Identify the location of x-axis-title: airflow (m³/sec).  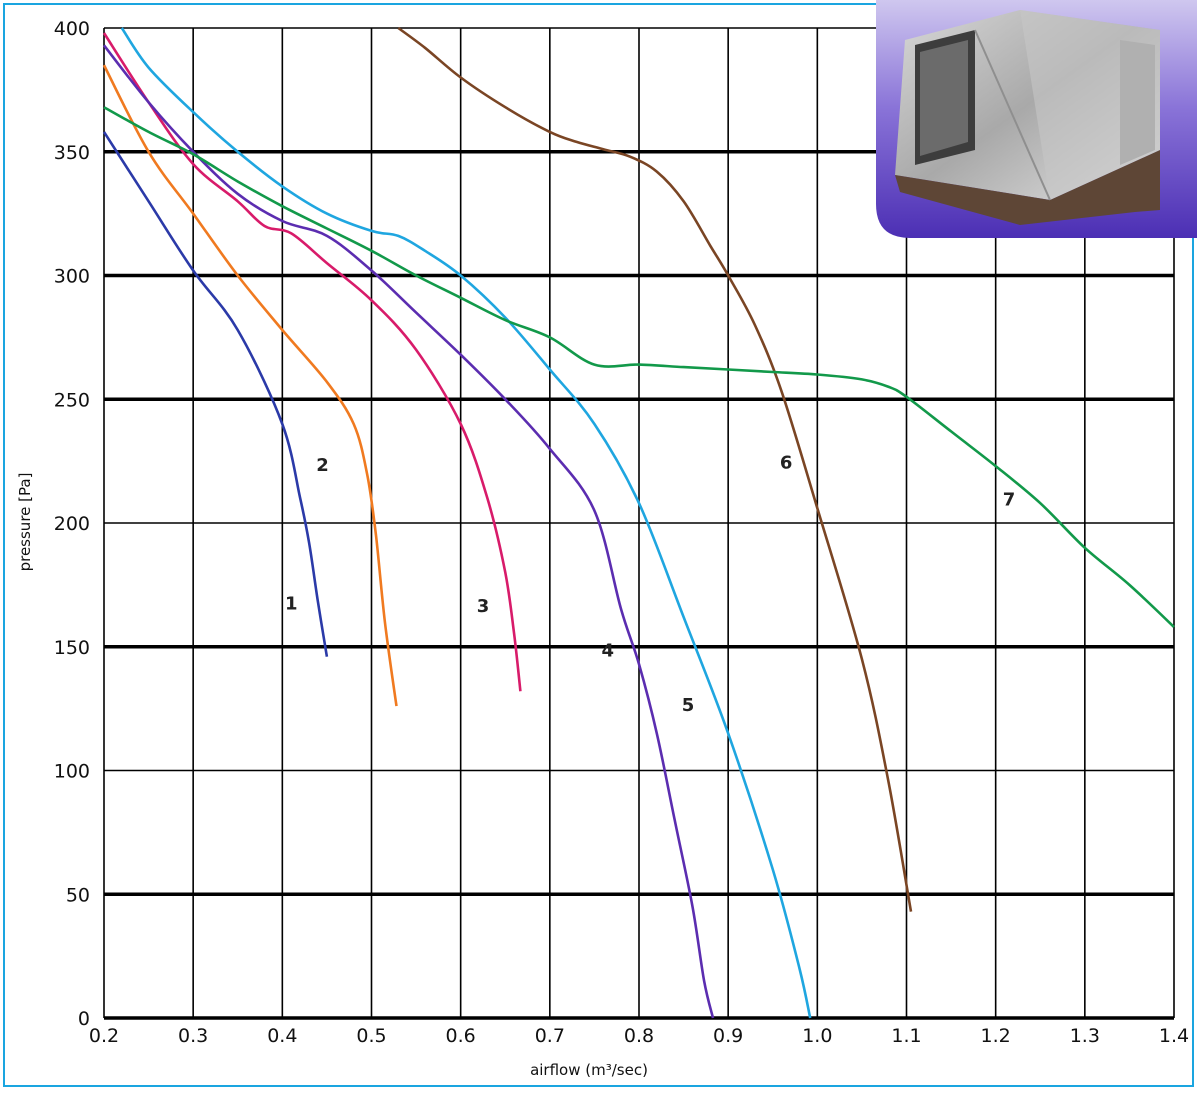
(589, 1070).